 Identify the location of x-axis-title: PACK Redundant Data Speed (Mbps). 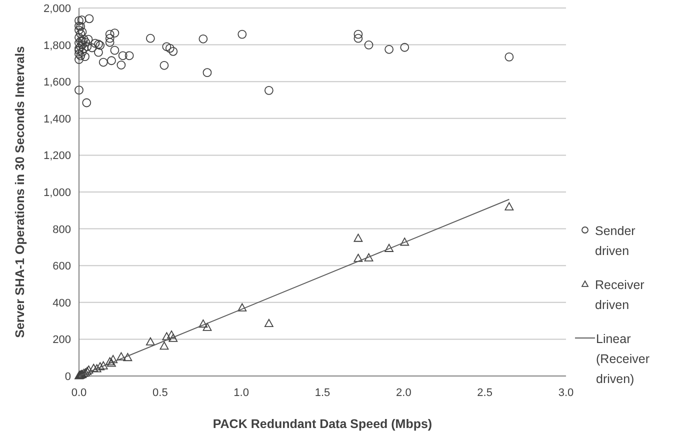
(322, 424).